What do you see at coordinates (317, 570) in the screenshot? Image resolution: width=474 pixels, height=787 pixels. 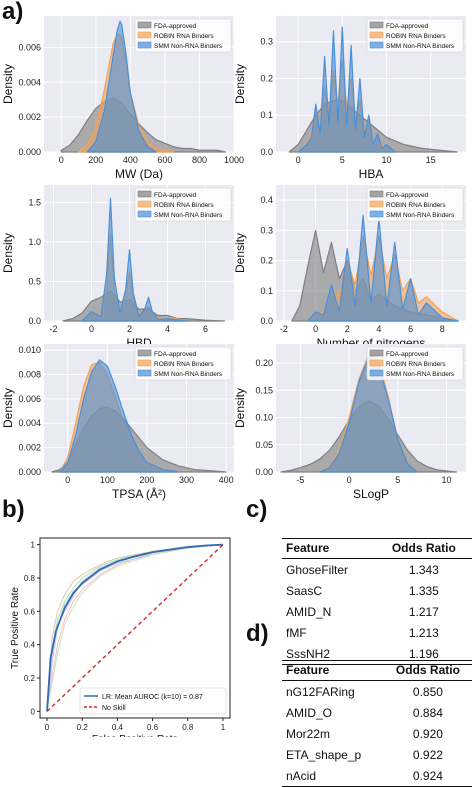 I see `feature-cell: GhoseFilter` at bounding box center [317, 570].